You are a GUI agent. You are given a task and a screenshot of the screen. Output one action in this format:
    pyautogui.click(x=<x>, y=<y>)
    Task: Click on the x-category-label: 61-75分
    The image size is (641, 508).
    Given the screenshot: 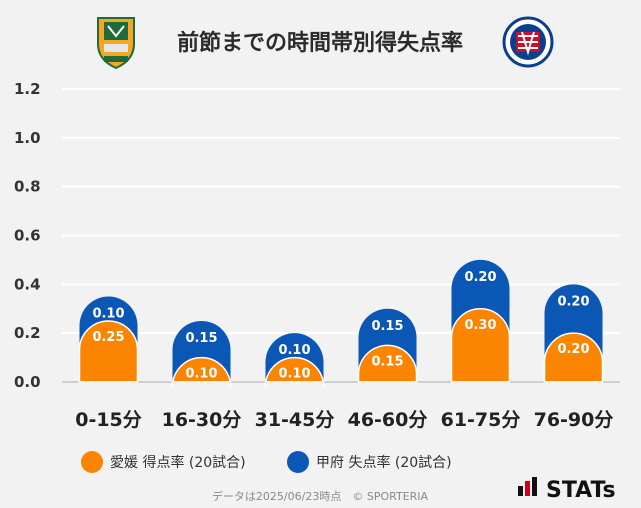 What is the action you would take?
    pyautogui.click(x=481, y=420)
    